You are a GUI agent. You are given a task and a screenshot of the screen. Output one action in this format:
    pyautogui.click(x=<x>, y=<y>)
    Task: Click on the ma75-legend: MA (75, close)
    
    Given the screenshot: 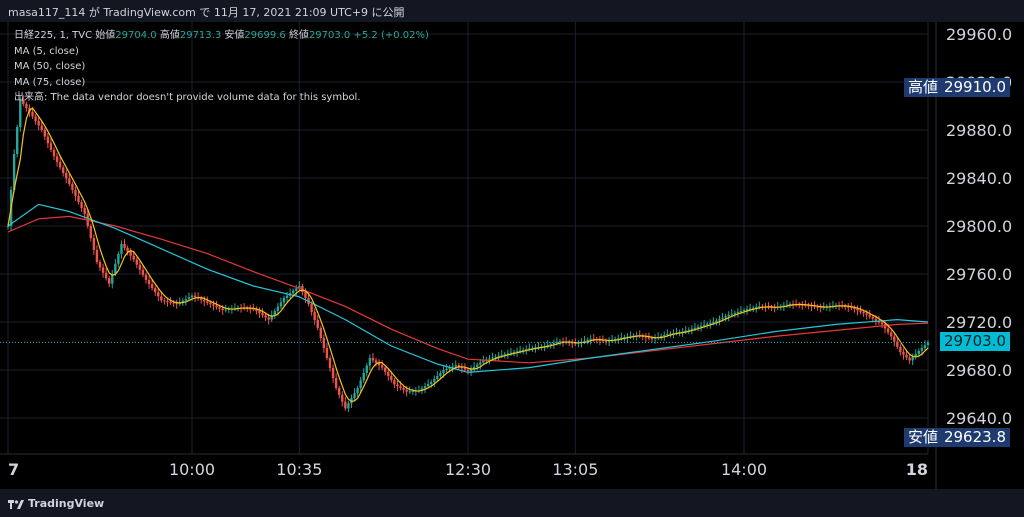 What is the action you would take?
    pyautogui.click(x=50, y=82)
    